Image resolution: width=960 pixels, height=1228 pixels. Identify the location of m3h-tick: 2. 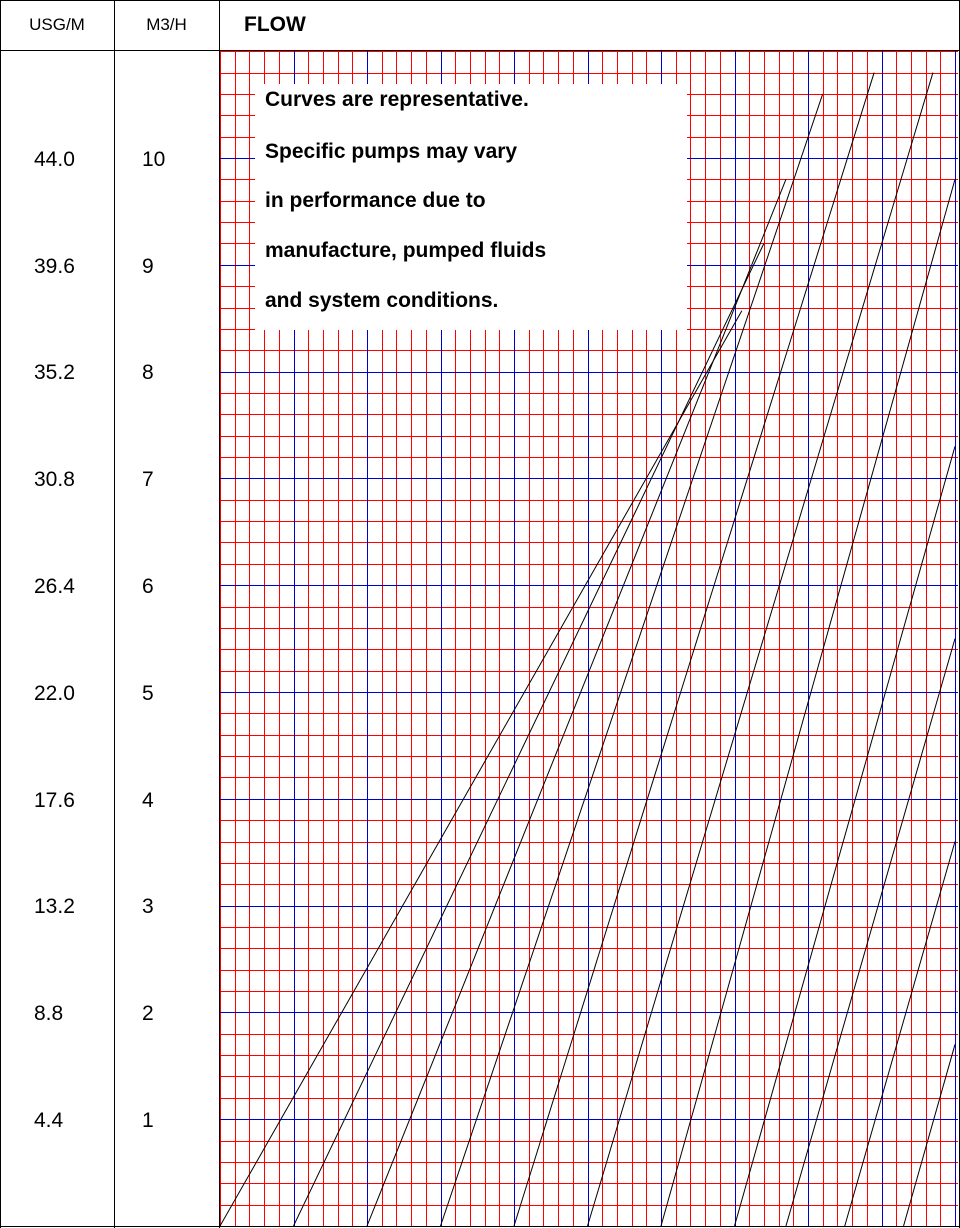
(148, 1013).